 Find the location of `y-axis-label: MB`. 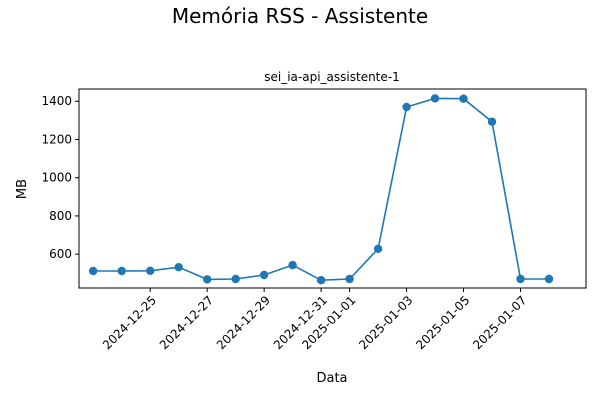

y-axis-label: MB is located at coordinates (22, 189).